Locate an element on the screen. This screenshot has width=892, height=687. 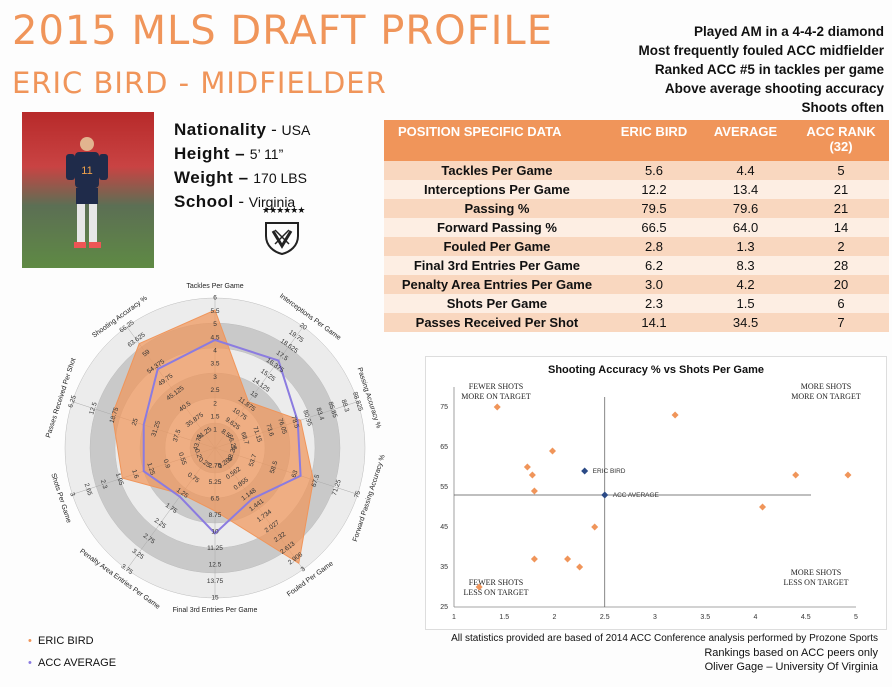
note-item: Ranked ACC #5 in tackles per game is located at coordinates (769, 69).